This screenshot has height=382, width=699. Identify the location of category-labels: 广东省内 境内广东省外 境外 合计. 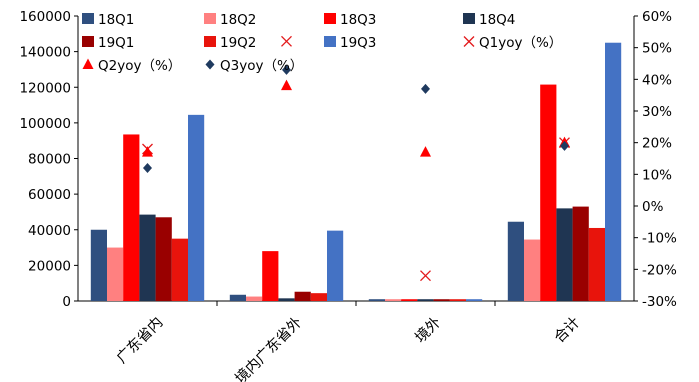
(348, 347).